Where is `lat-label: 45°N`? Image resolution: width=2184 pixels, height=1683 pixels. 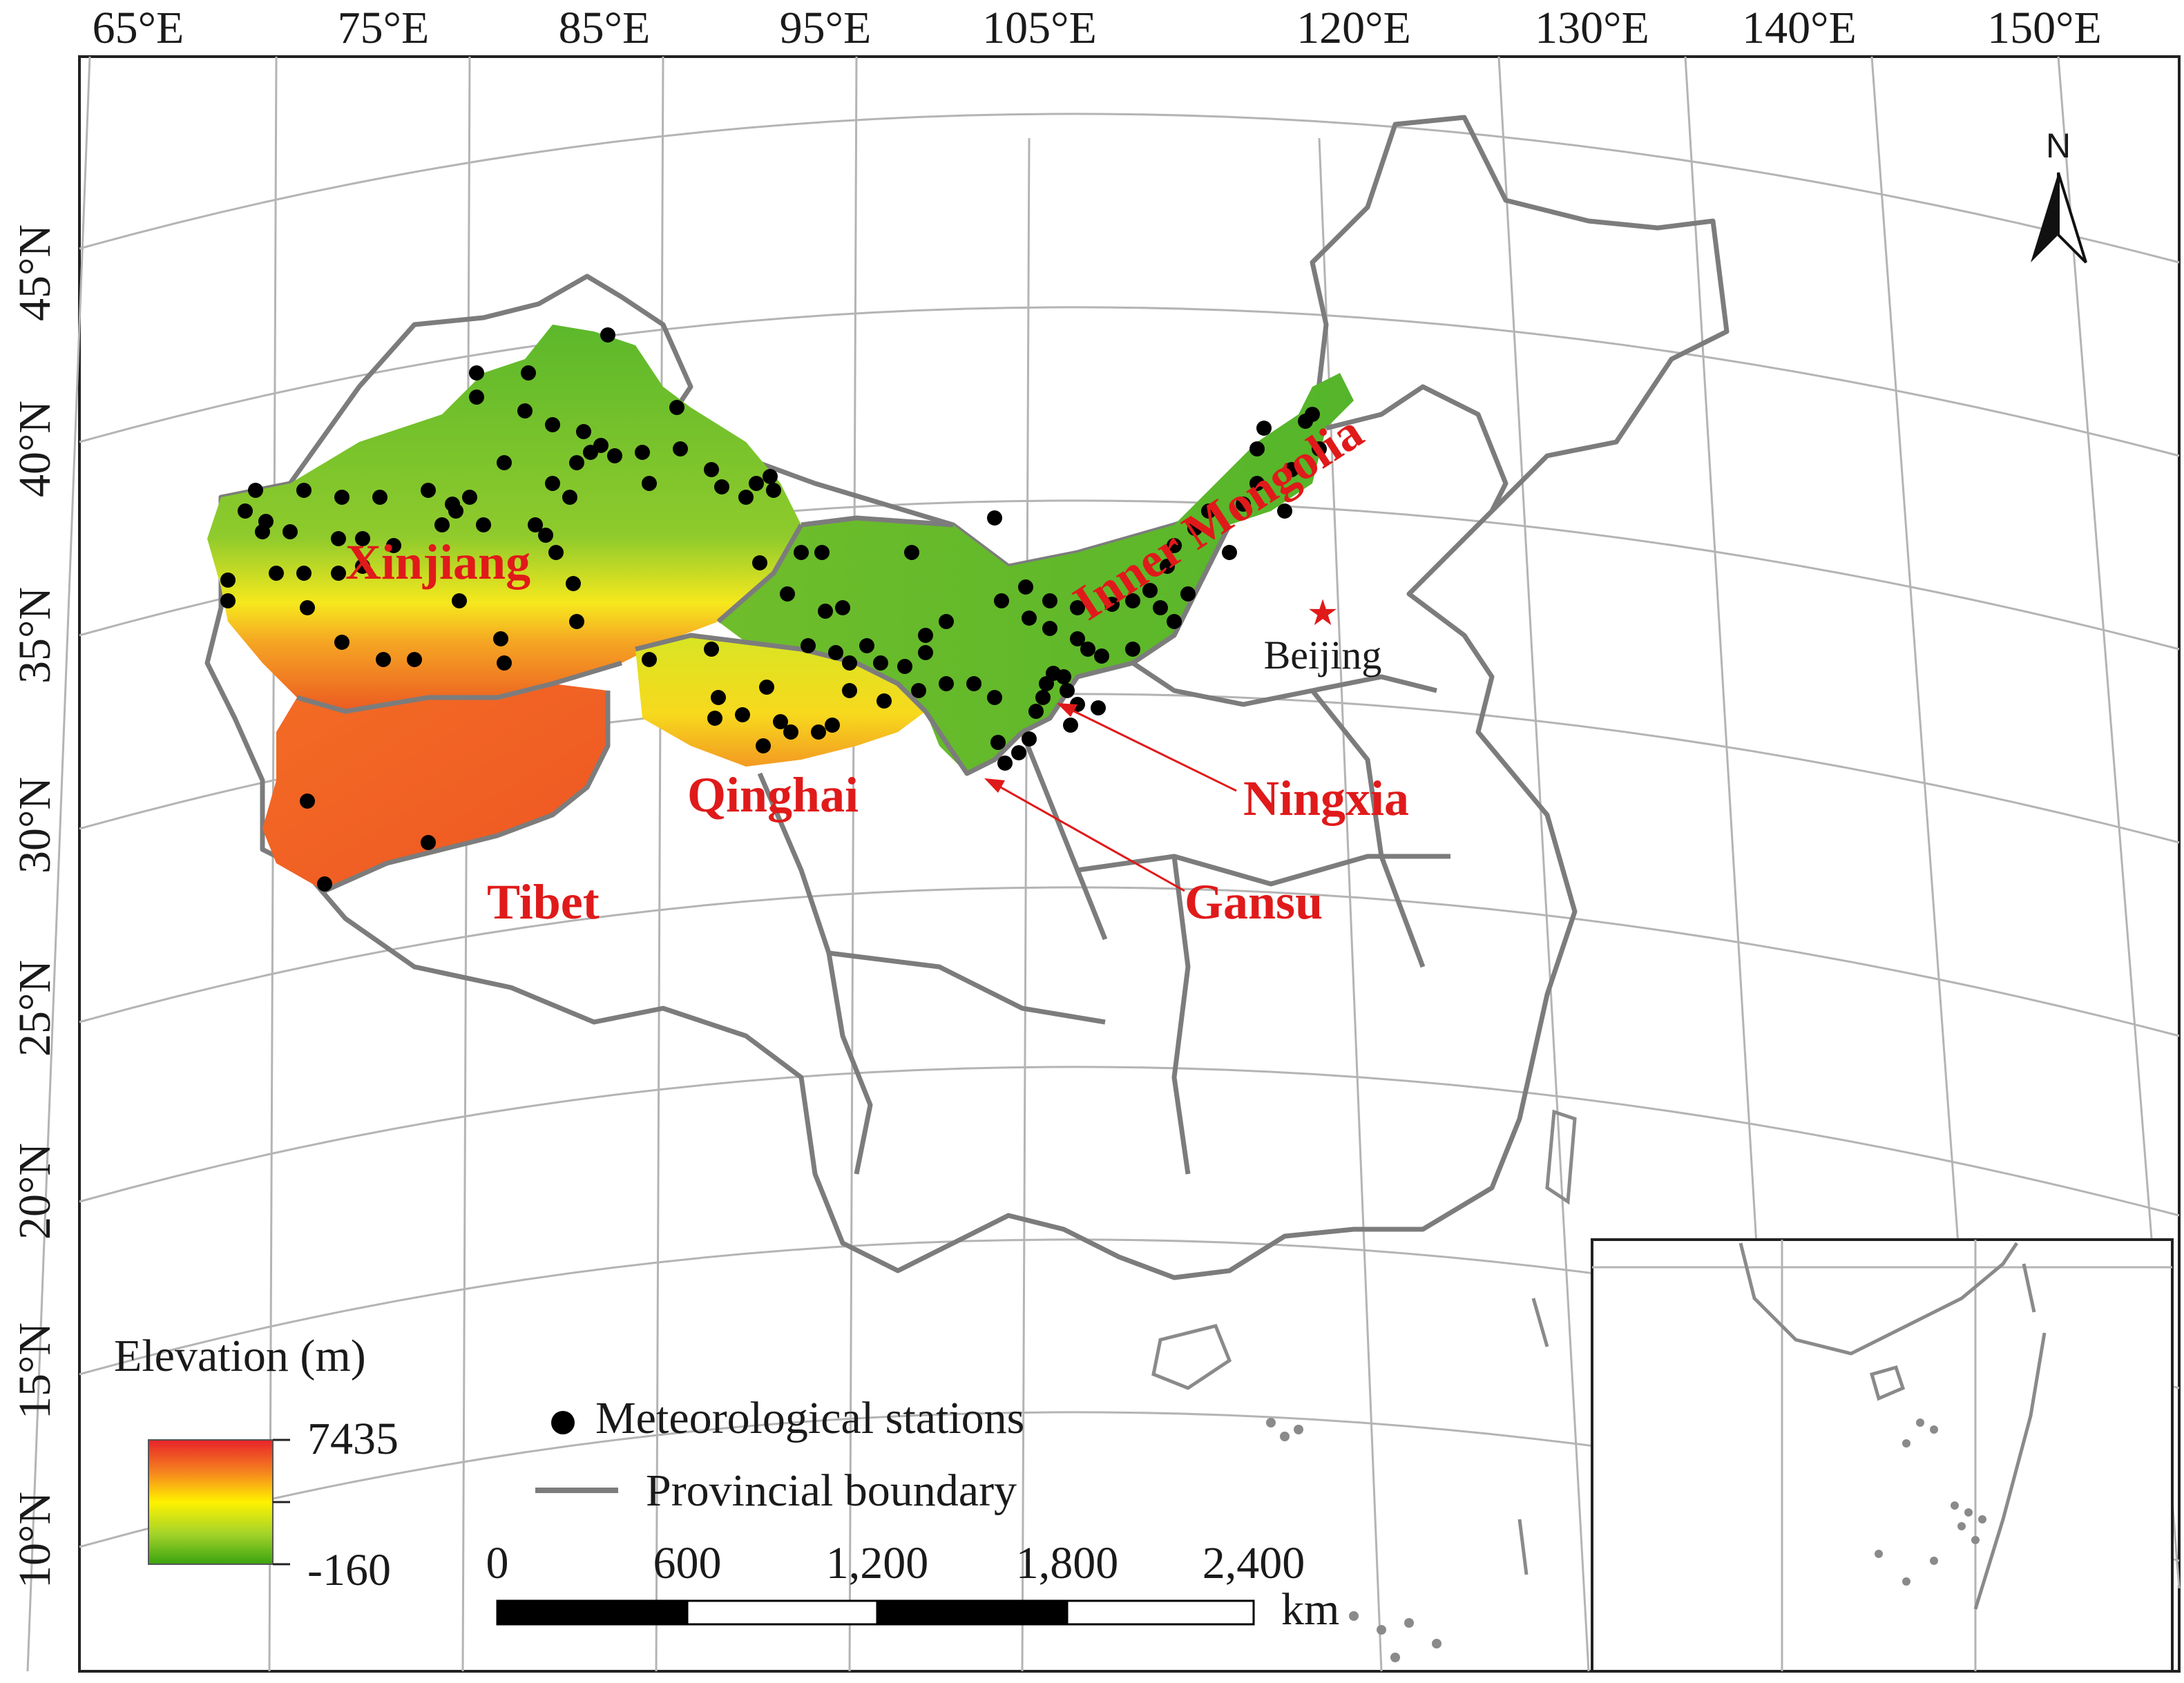 lat-label: 45°N is located at coordinates (35, 272).